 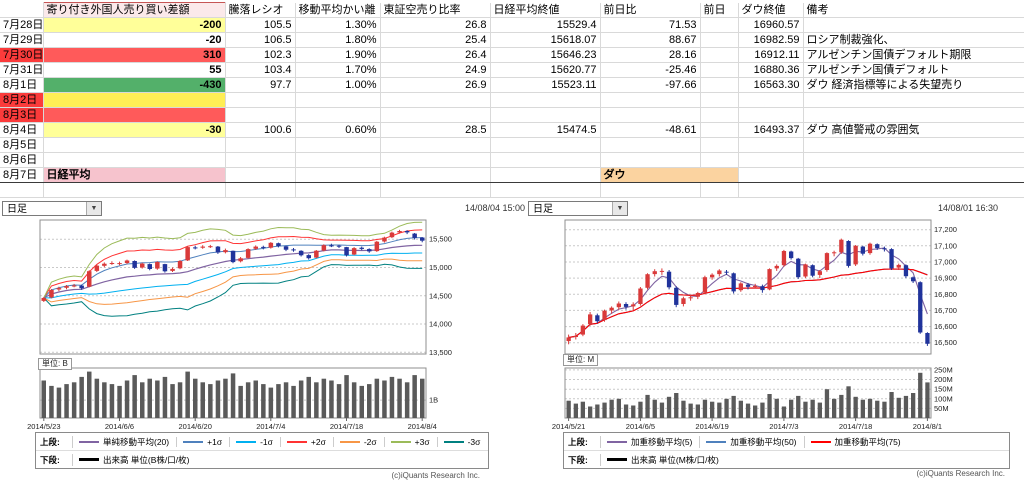 I want to click on change-cell: -97.66, so click(x=650, y=85).